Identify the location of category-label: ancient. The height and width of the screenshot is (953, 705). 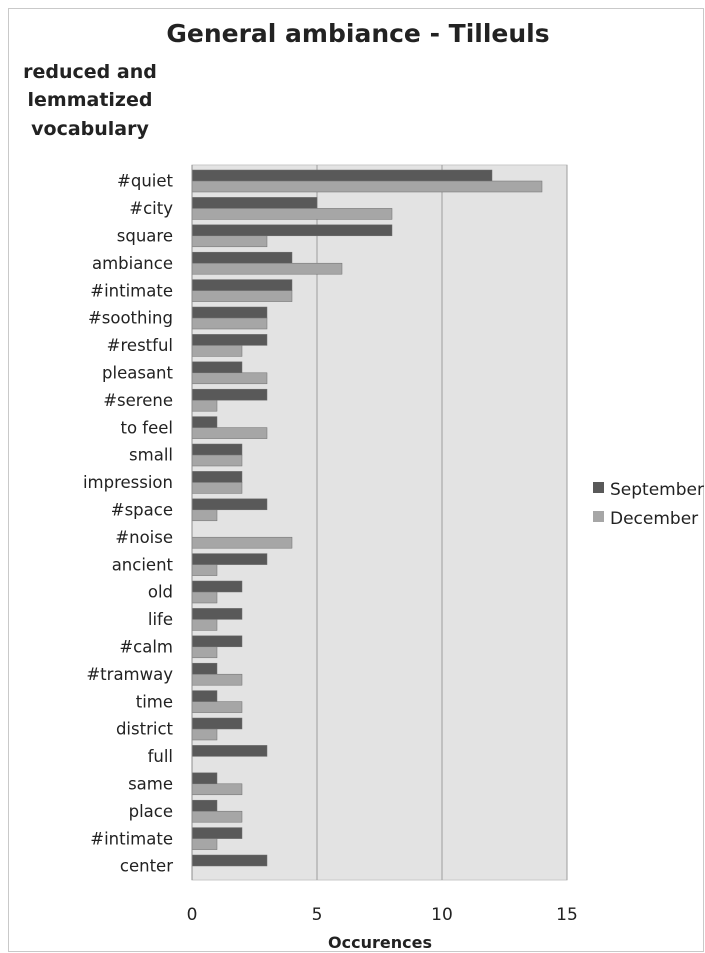
(143, 564).